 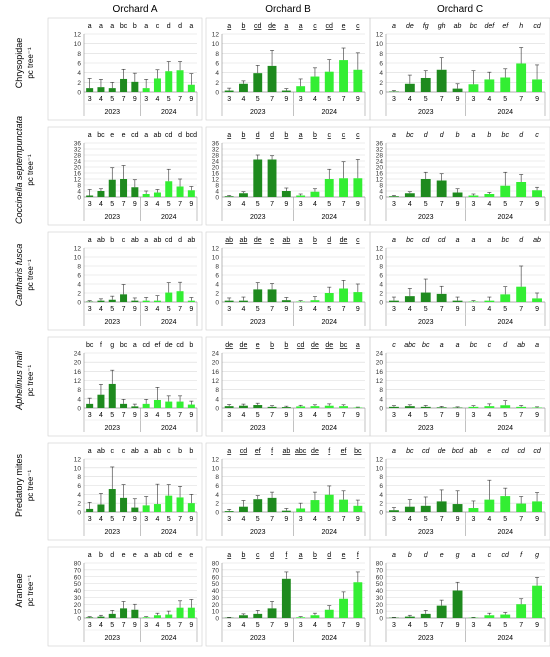 I want to click on column-header: Orchard B, so click(x=288, y=9).